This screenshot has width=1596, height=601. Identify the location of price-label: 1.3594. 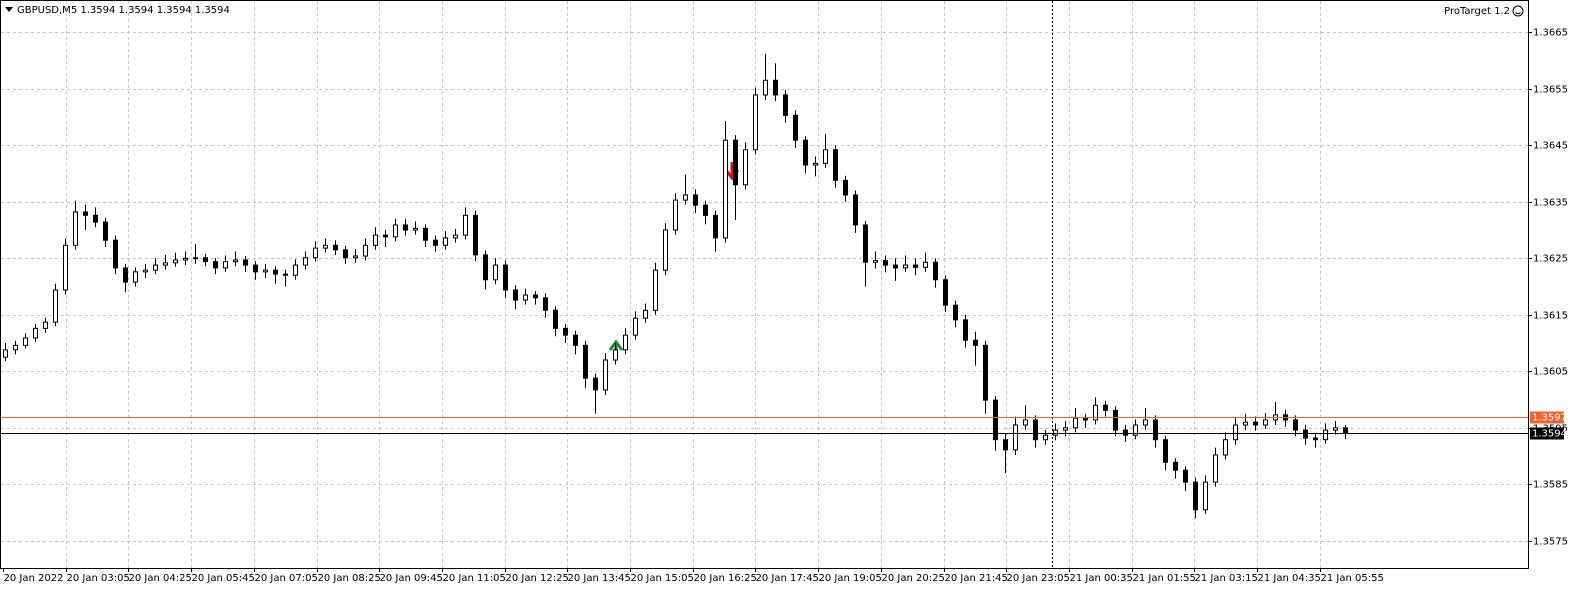
(1549, 434).